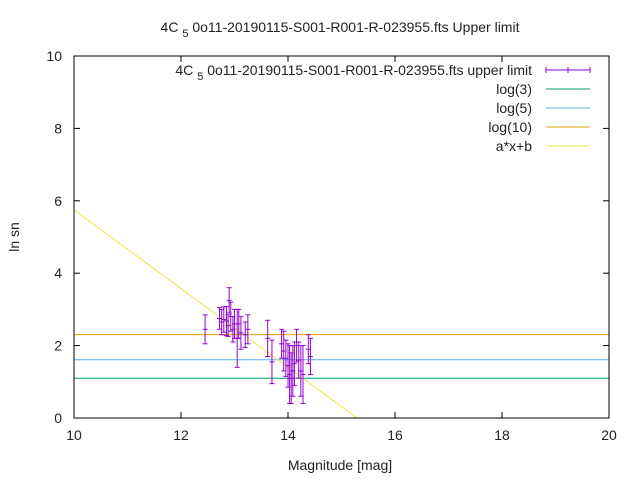  I want to click on y-axis-label: ln sn, so click(14, 237).